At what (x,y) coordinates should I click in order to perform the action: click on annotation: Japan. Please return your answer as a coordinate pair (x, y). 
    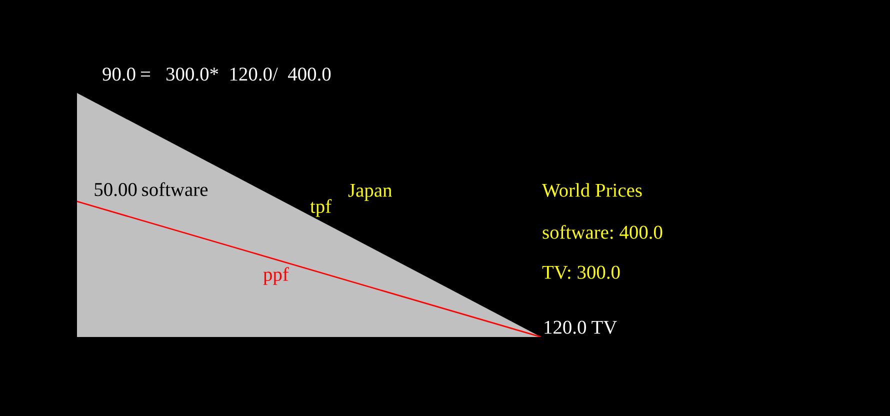
    Looking at the image, I should click on (370, 192).